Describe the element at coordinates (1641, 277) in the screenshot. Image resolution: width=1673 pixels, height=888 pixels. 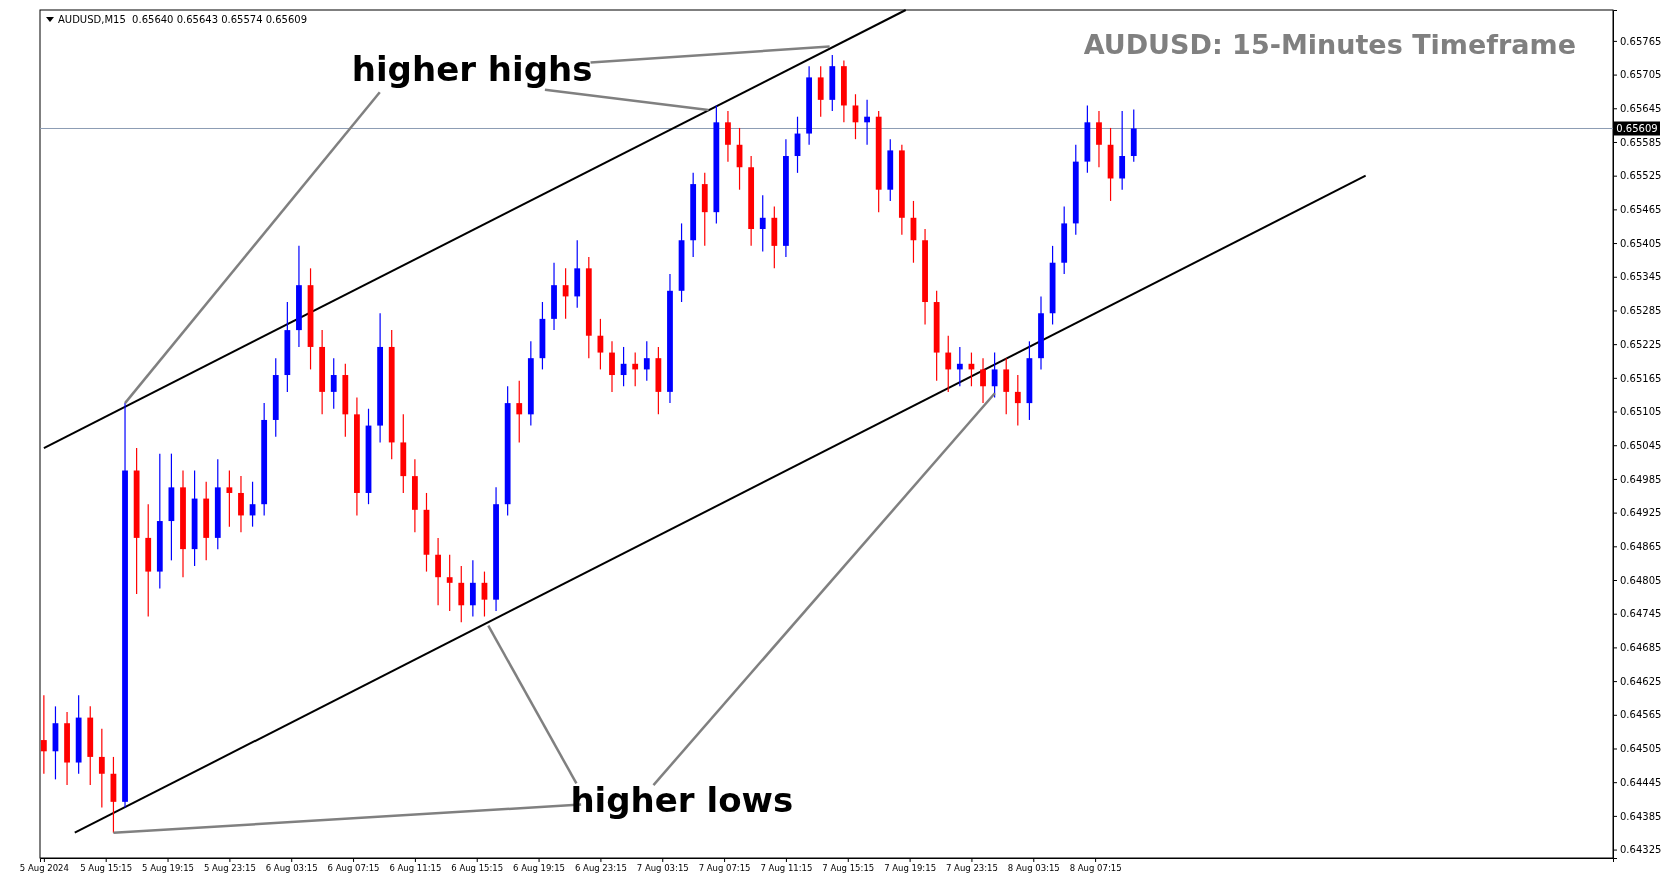
I see `y-tick-label: 0.65345` at that location.